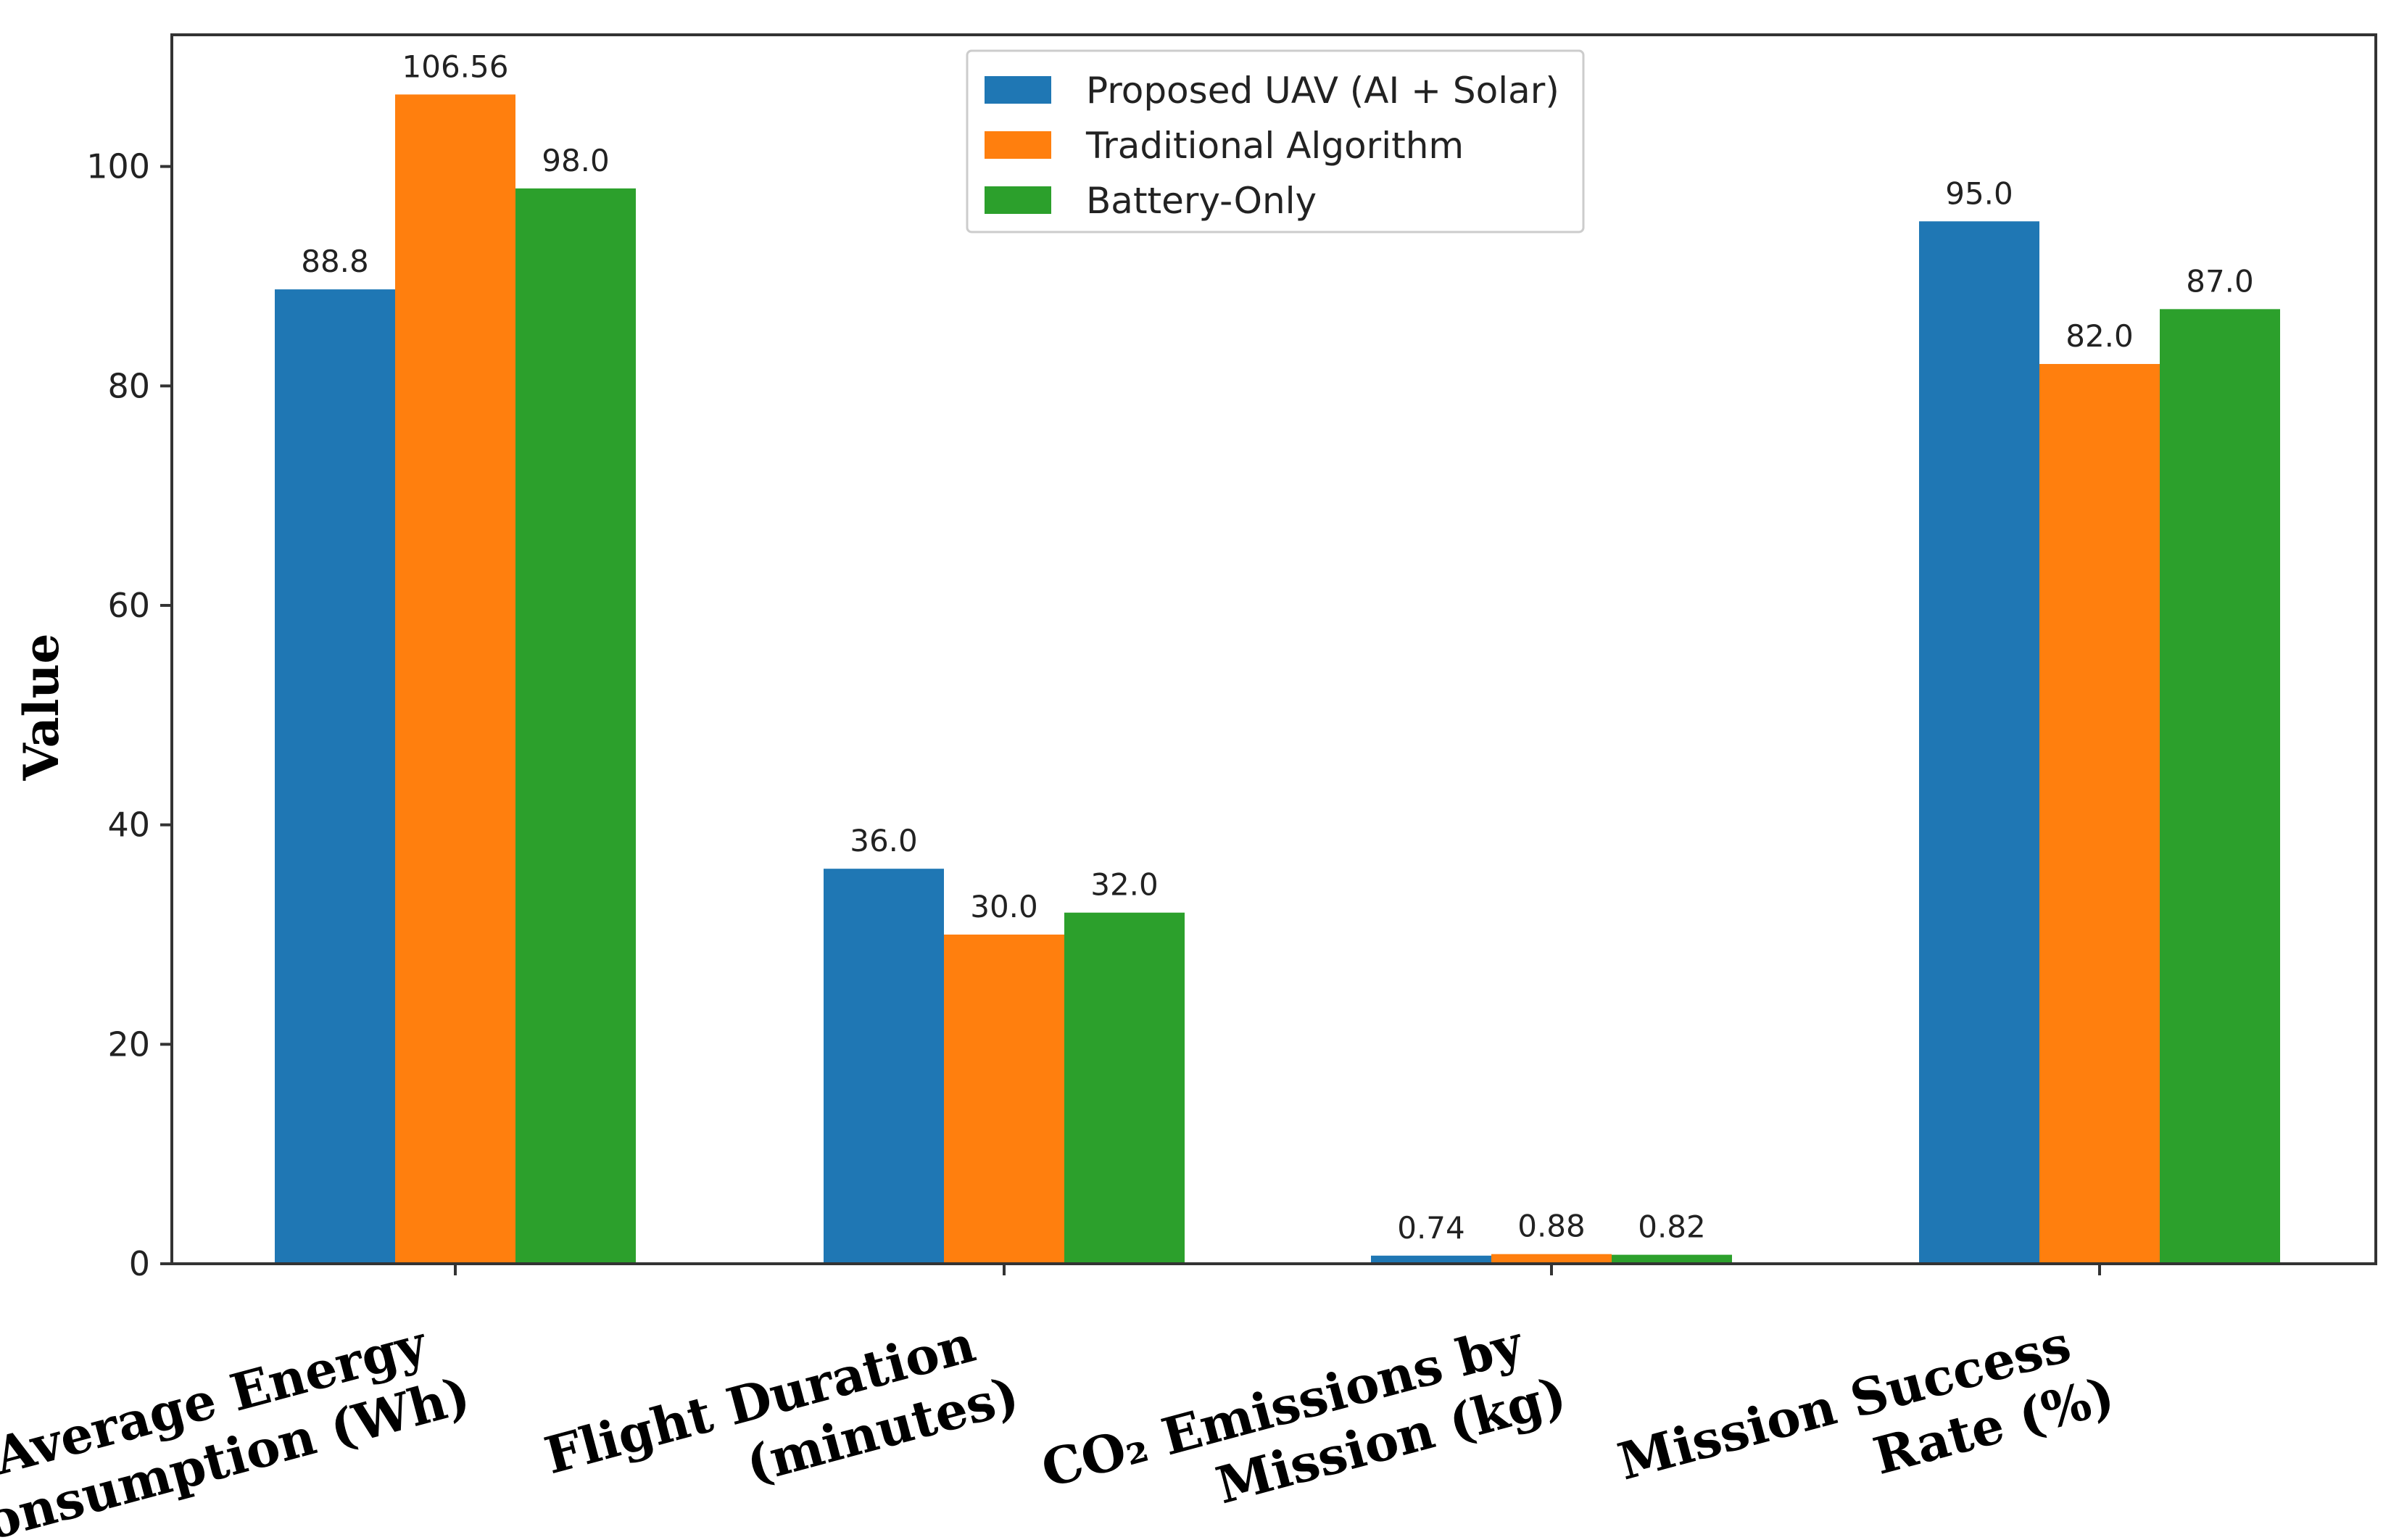  I want to click on value-label-series1-cat0: 106.56, so click(455, 66).